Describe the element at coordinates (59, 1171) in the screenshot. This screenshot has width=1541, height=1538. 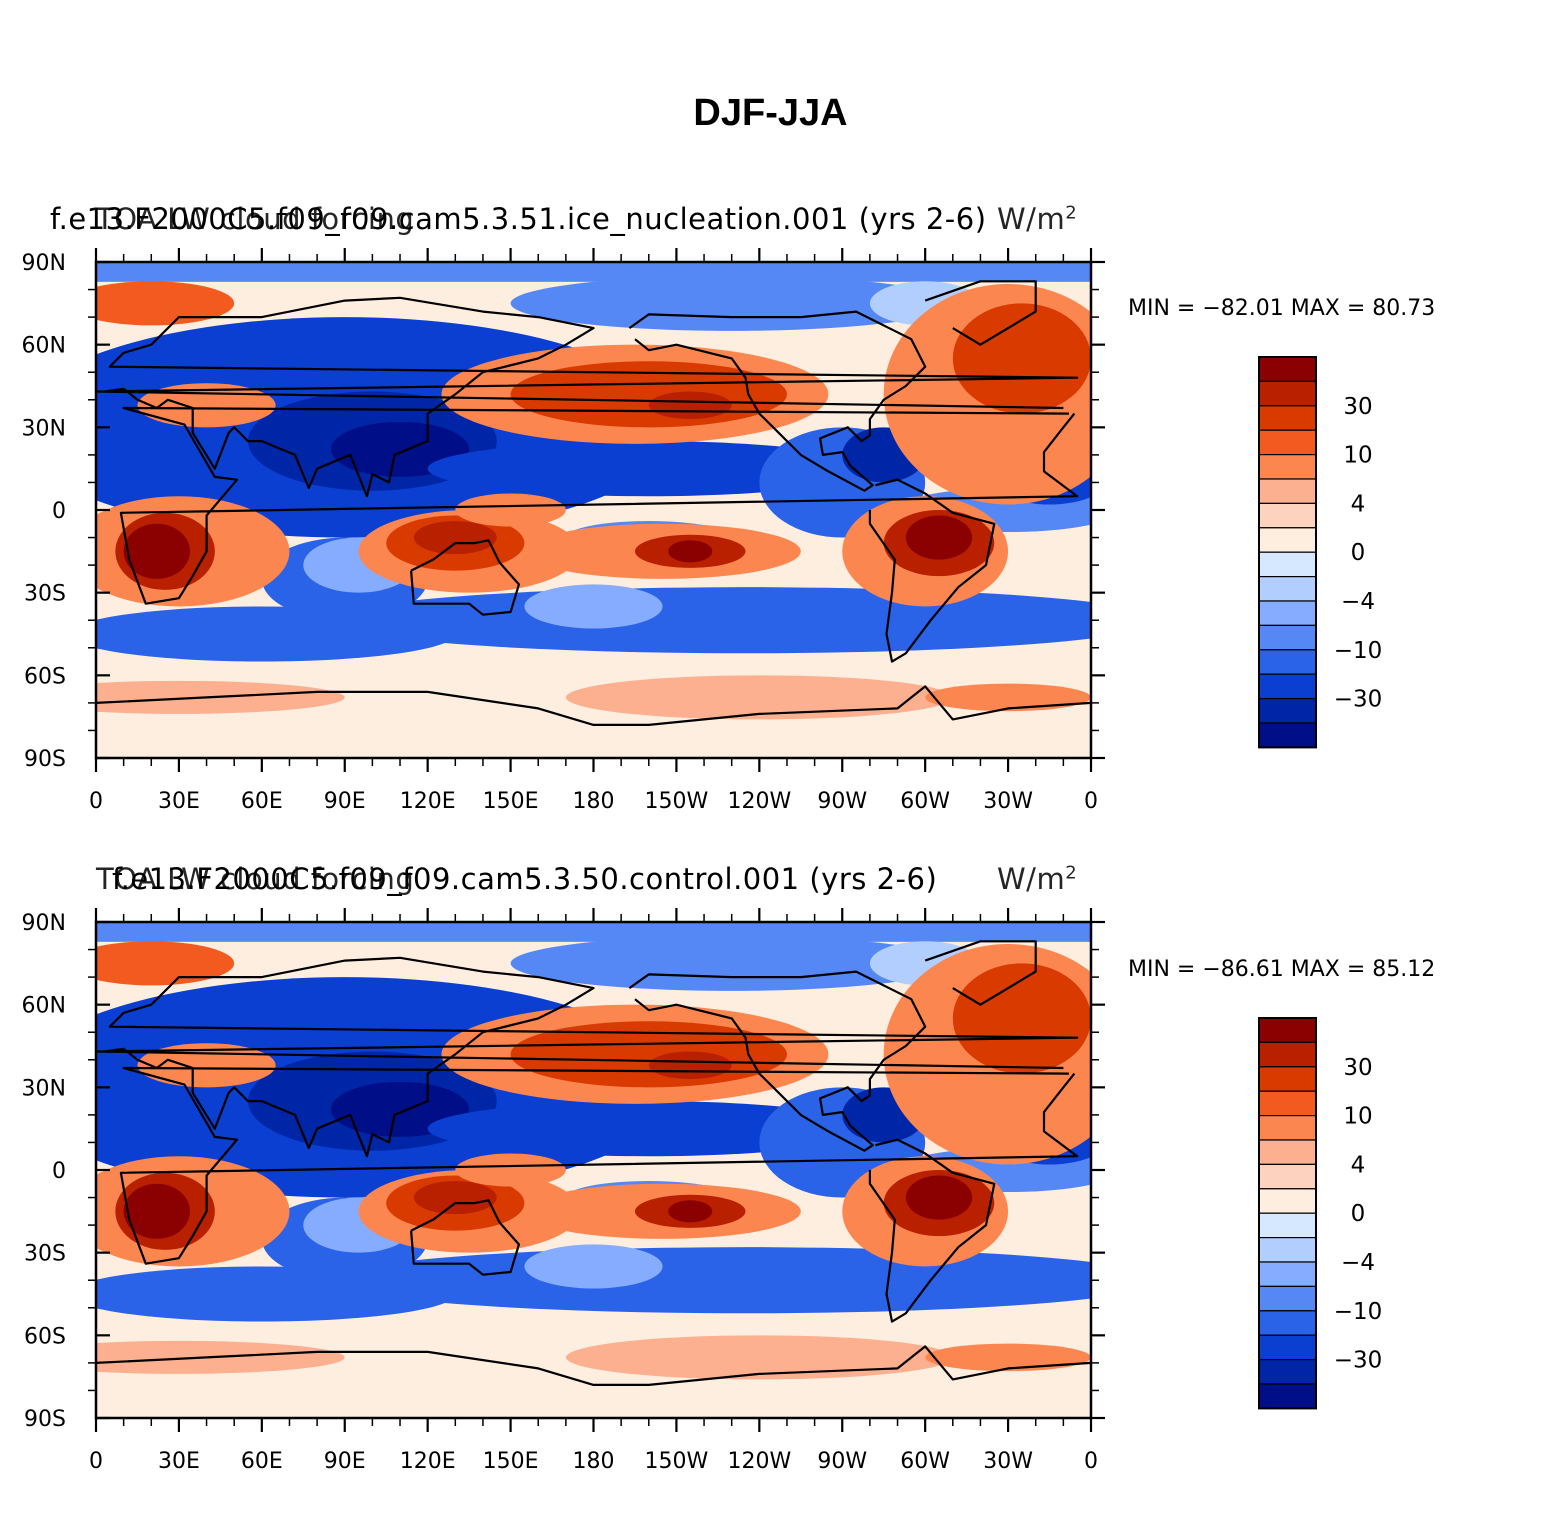
I see `lat-label: 0` at that location.